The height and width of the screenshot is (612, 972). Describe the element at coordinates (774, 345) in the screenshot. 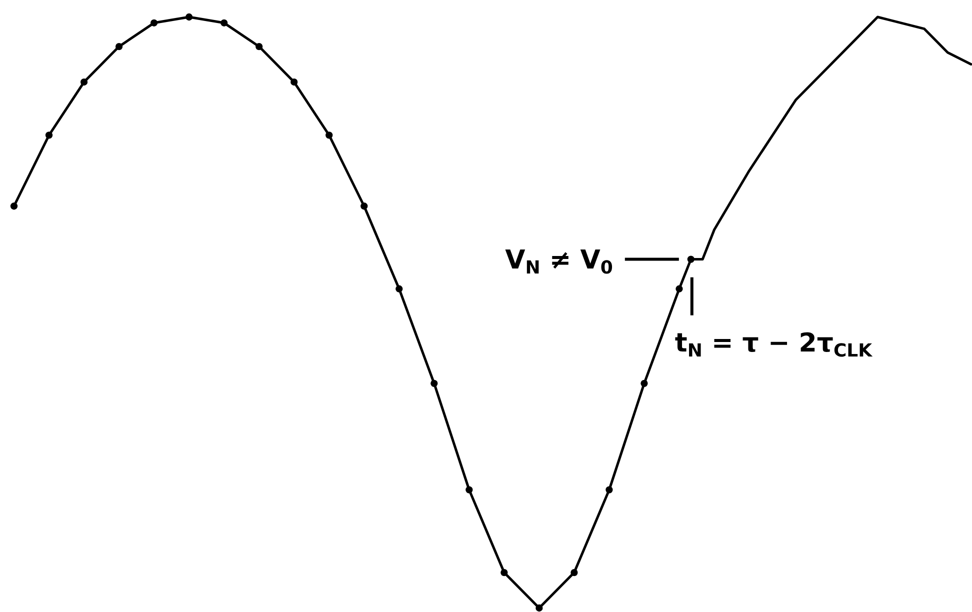

I see `annotation: t$_{N}$ = τ − 2τ$_{CLK}$` at that location.